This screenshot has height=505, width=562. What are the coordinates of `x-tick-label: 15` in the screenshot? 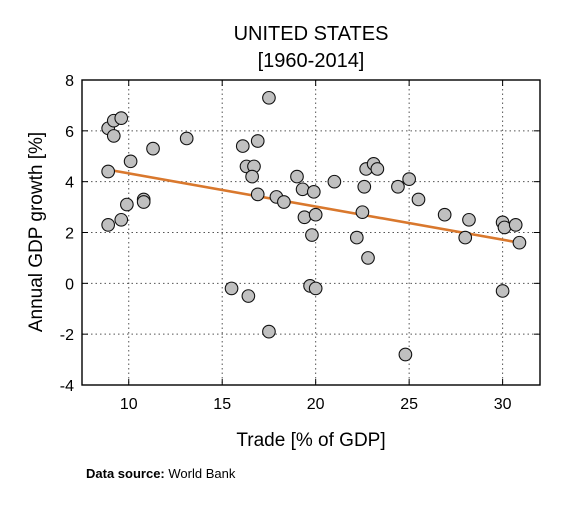 It's located at (222, 404).